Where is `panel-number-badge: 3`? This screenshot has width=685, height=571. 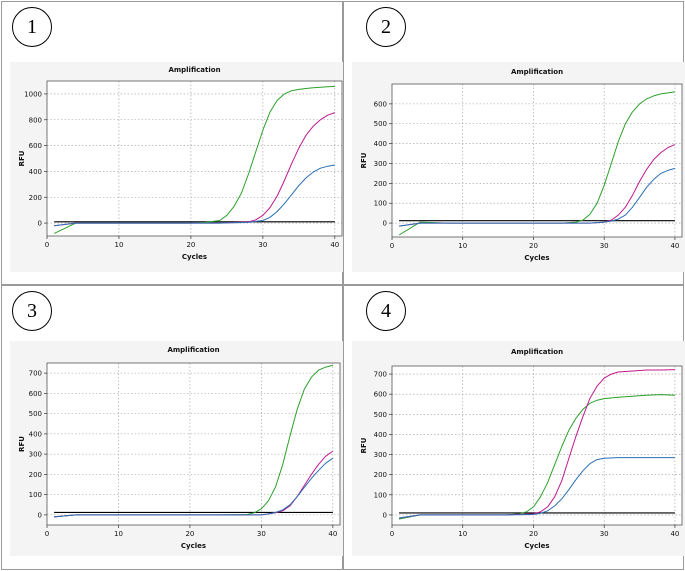 panel-number-badge: 3 is located at coordinates (32, 311).